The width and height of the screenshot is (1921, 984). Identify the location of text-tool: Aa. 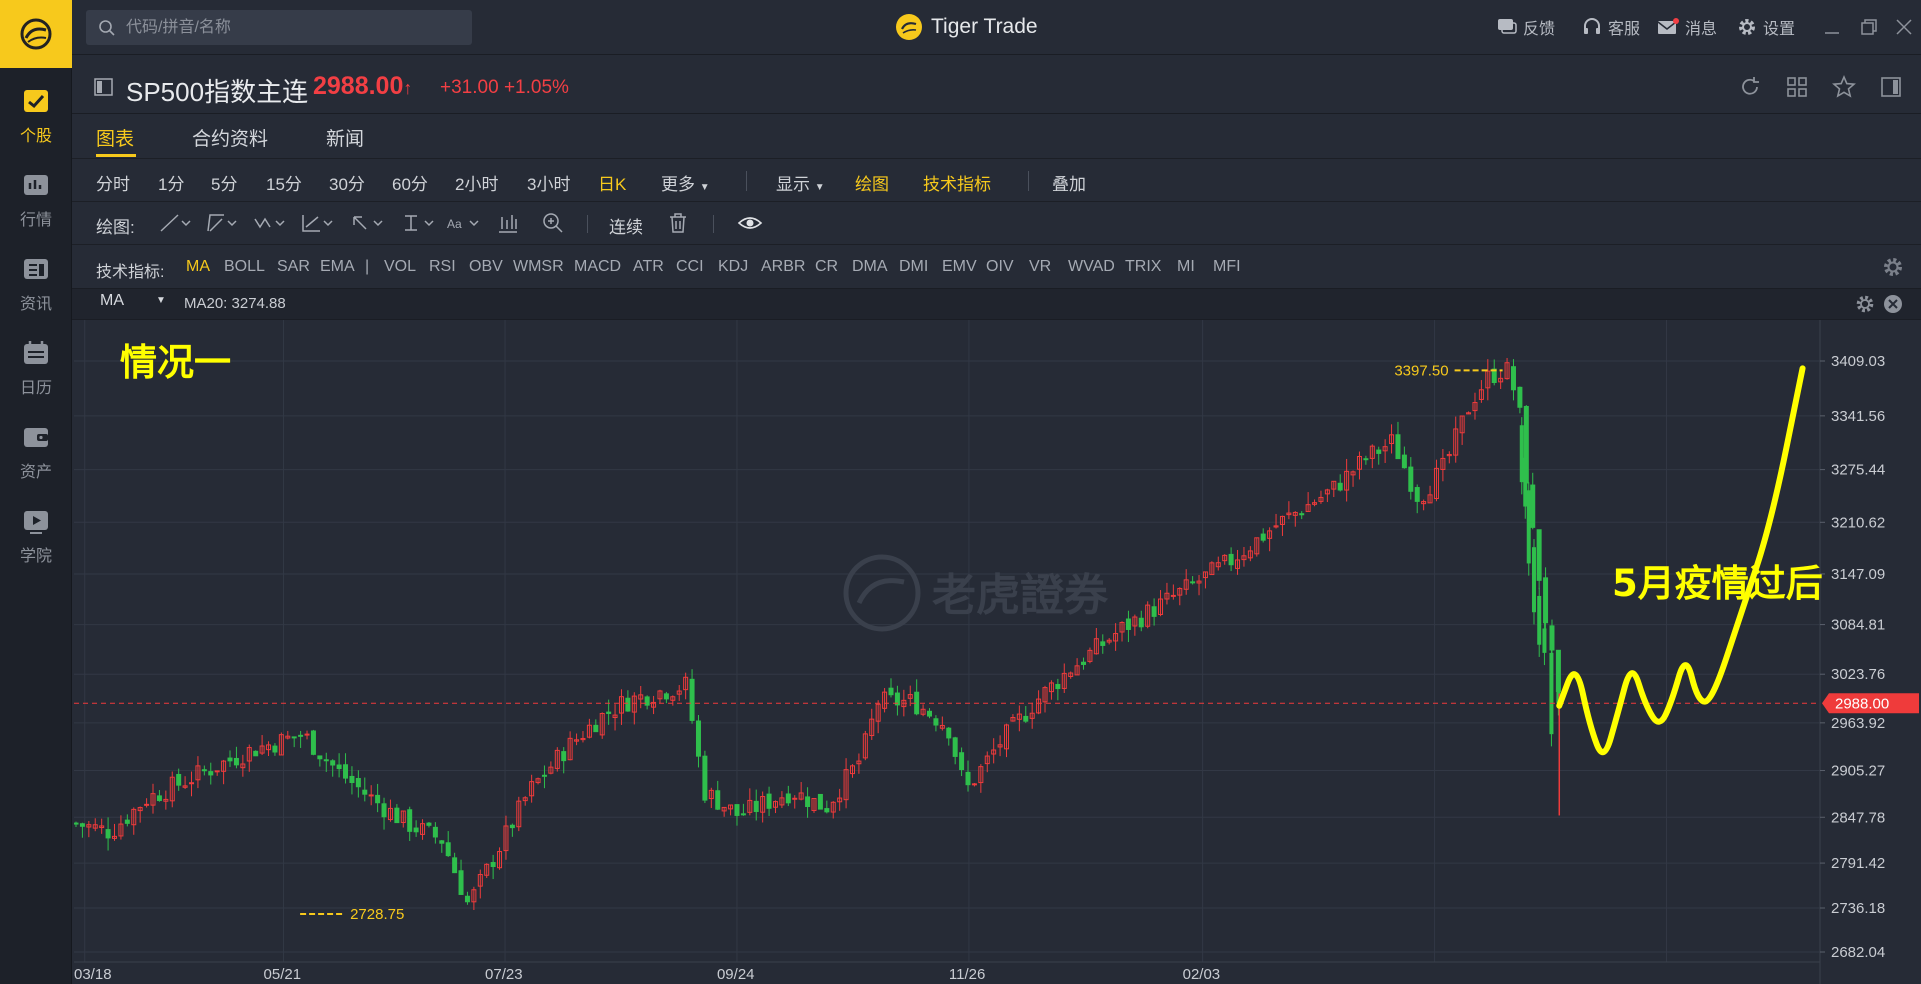
(464, 223).